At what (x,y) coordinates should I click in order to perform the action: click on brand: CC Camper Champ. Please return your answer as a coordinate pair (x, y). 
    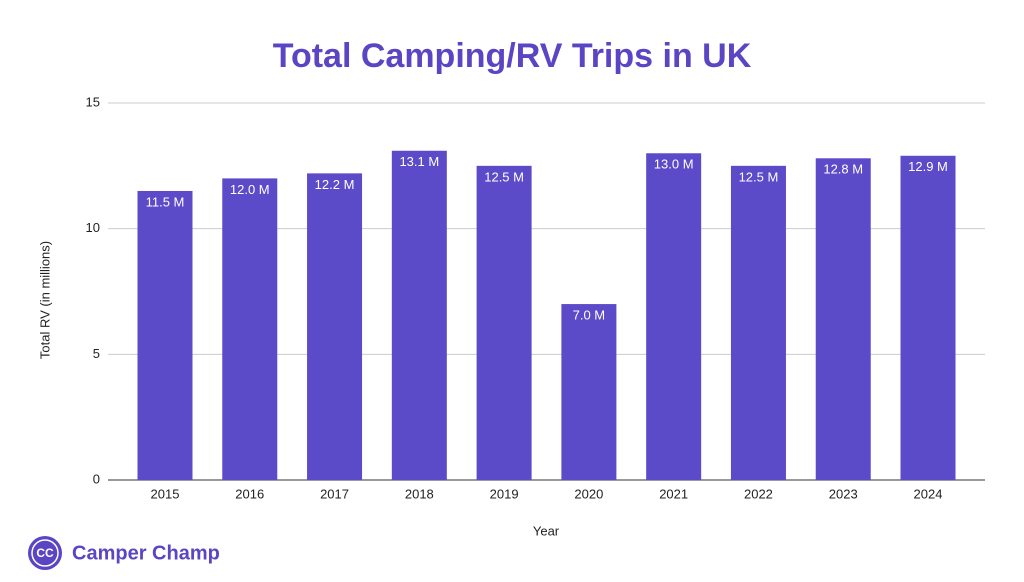
    Looking at the image, I should click on (124, 553).